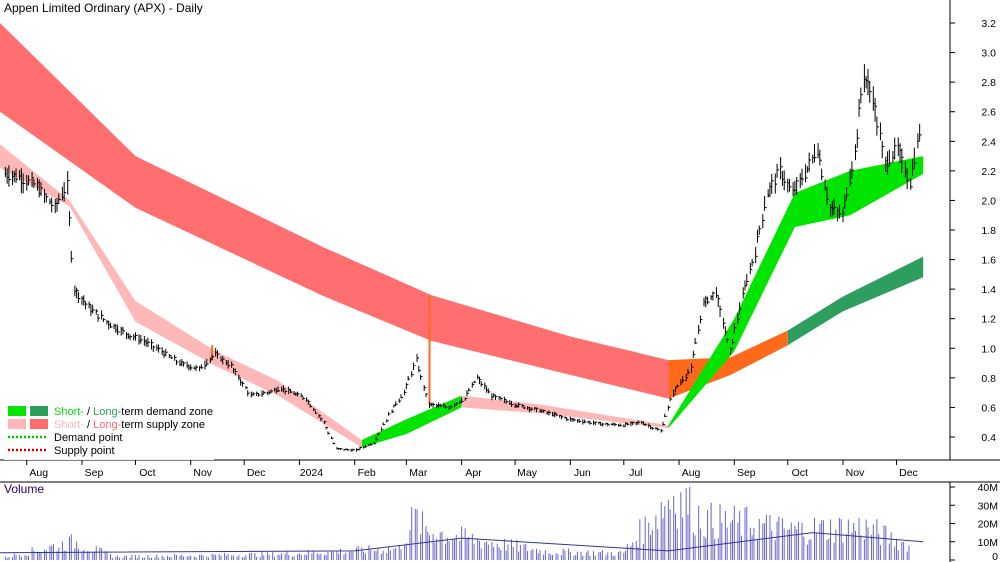 Image resolution: width=1000 pixels, height=562 pixels. What do you see at coordinates (527, 473) in the screenshot?
I see `time-tick-label: May` at bounding box center [527, 473].